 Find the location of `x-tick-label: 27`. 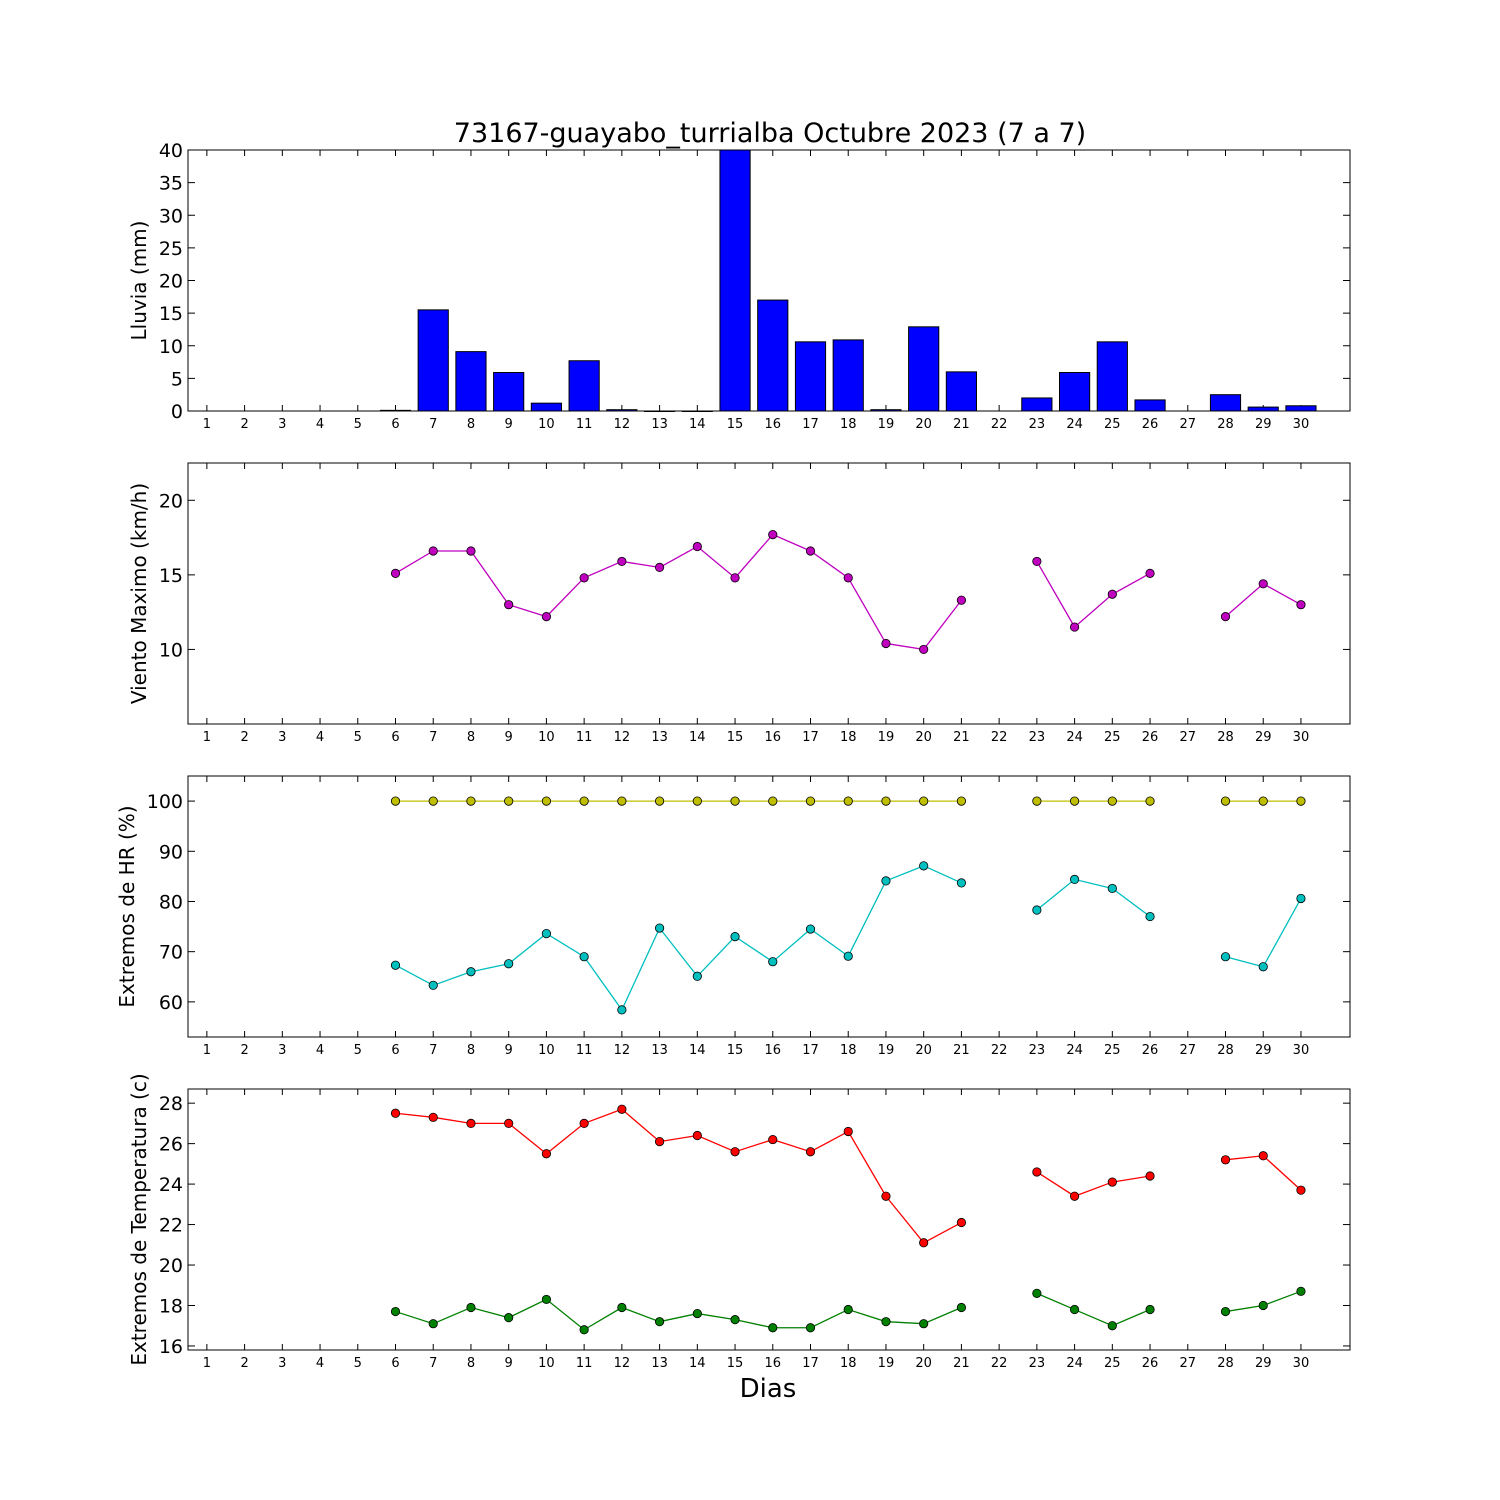

x-tick-label: 27 is located at coordinates (1187, 1050).